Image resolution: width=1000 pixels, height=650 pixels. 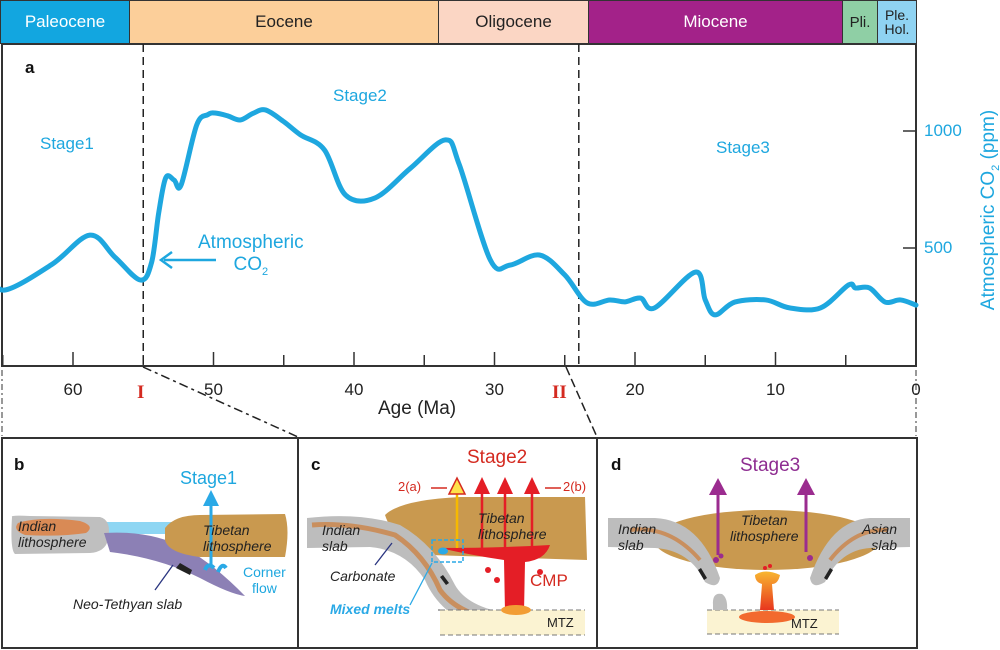 What do you see at coordinates (858, 544) in the screenshot?
I see `asian-crust-layer` at bounding box center [858, 544].